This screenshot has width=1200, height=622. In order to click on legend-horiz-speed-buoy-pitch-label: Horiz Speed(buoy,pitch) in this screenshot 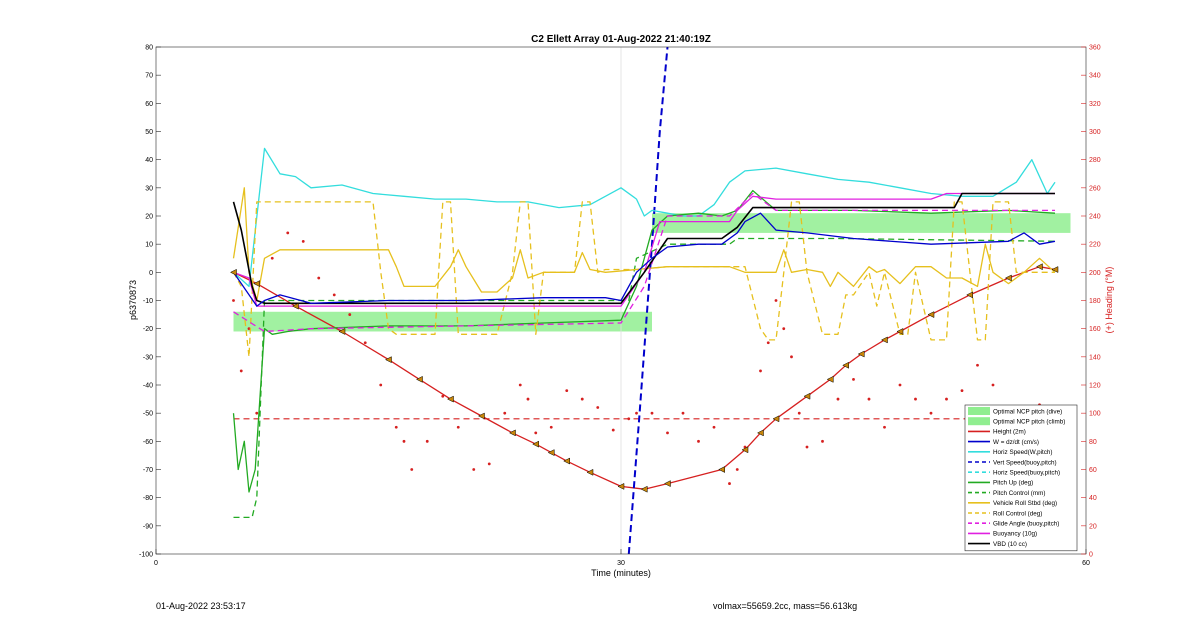, I will do `click(1026, 473)`.